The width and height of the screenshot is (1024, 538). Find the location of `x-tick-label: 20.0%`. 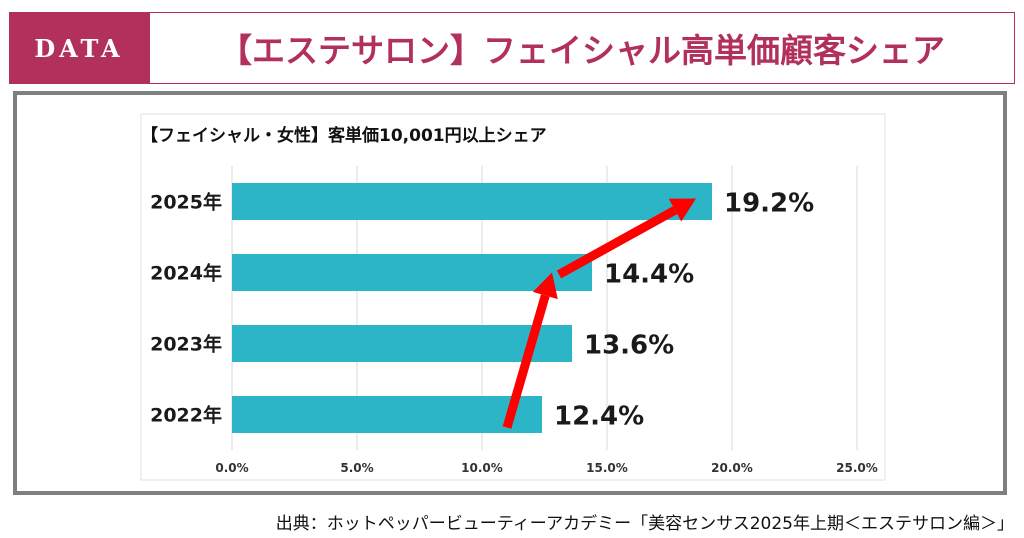

x-tick-label: 20.0% is located at coordinates (732, 468).